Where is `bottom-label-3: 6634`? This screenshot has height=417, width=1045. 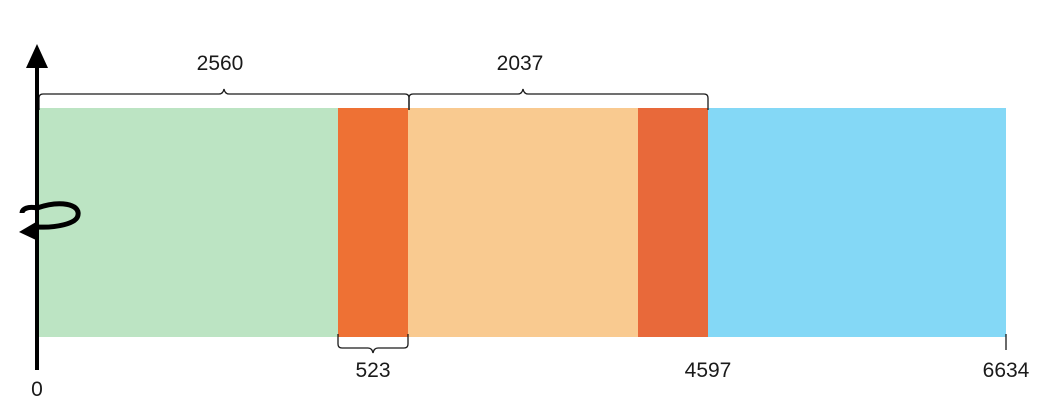
bottom-label-3: 6634 is located at coordinates (1006, 370).